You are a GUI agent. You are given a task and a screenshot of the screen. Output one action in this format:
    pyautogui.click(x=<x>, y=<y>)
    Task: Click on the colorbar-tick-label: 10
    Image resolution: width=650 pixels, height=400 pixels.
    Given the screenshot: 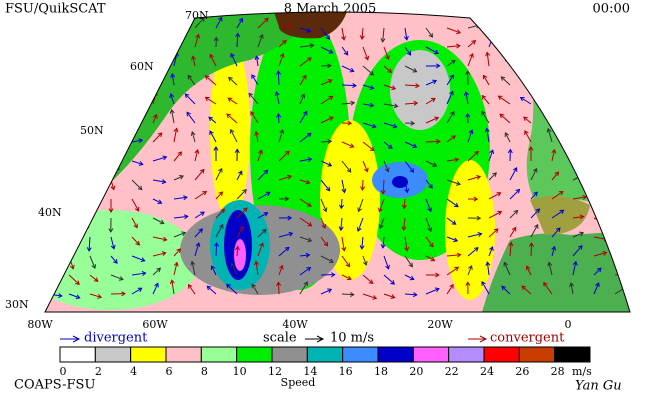 What is the action you would take?
    pyautogui.click(x=240, y=371)
    